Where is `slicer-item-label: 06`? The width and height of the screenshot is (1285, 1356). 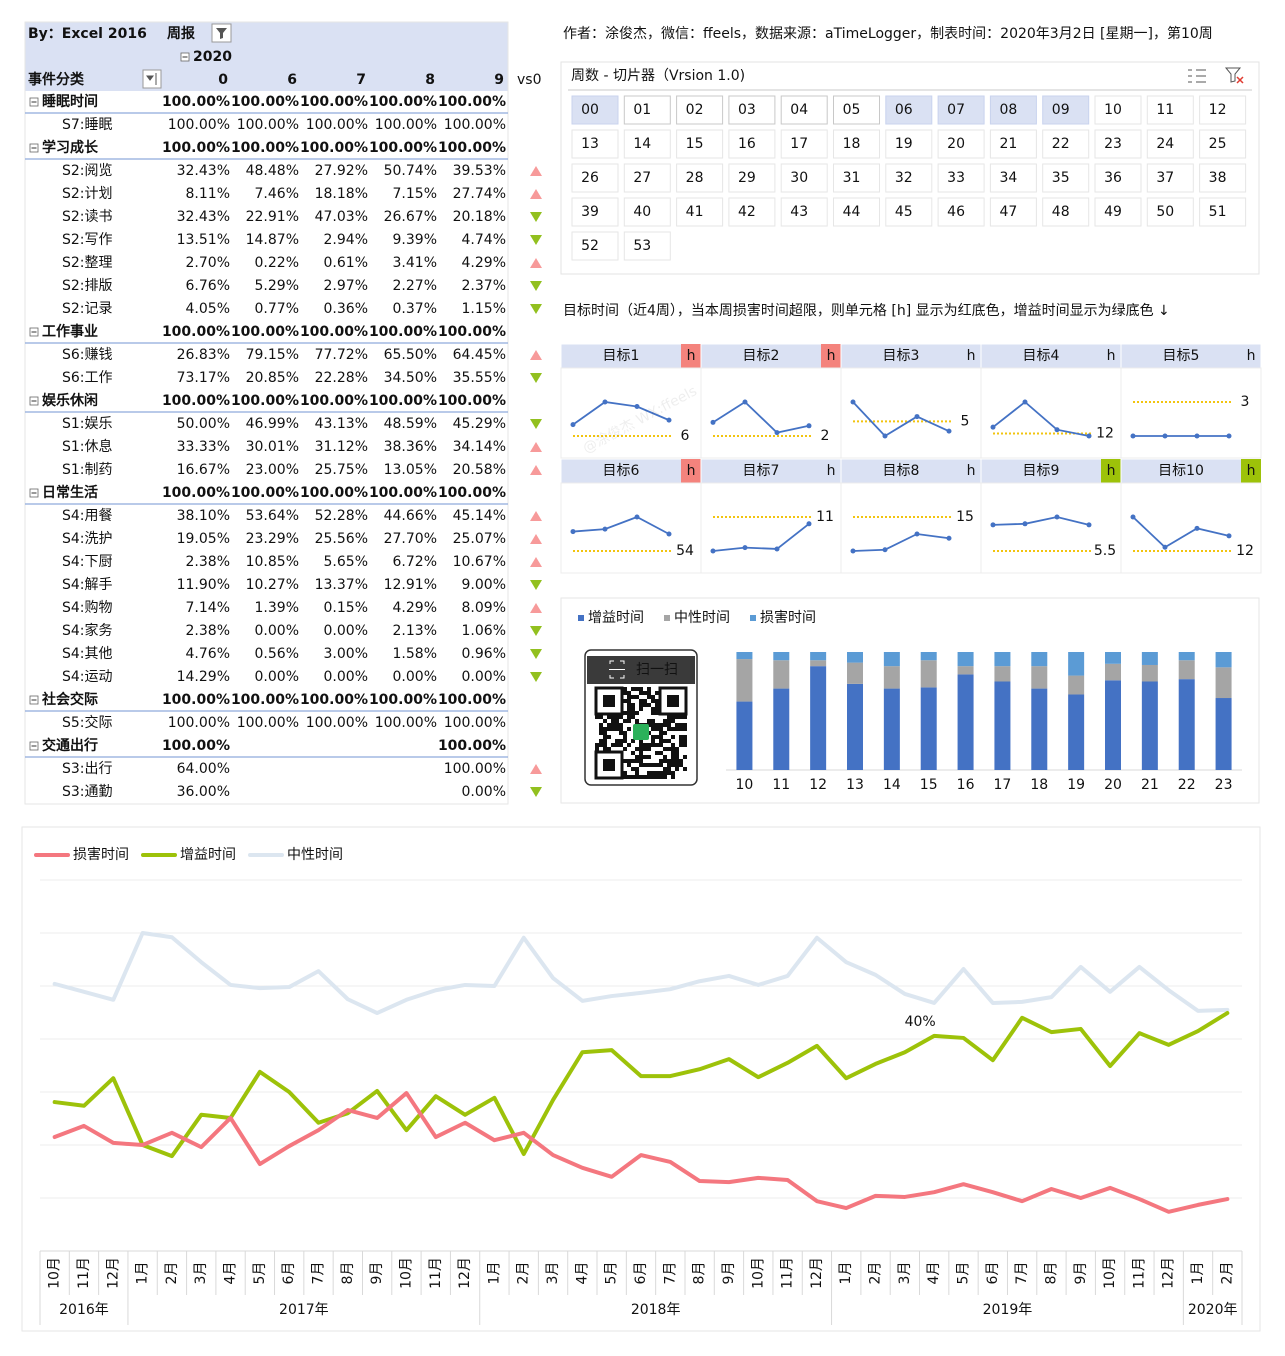
slicer-item-label: 06 is located at coordinates (904, 110).